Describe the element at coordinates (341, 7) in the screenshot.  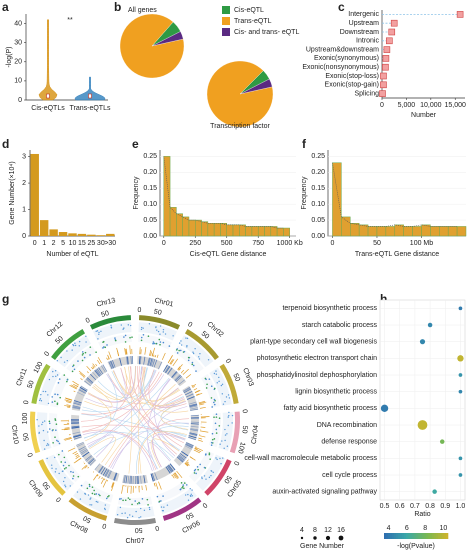
I see `panel-label: c` at that location.